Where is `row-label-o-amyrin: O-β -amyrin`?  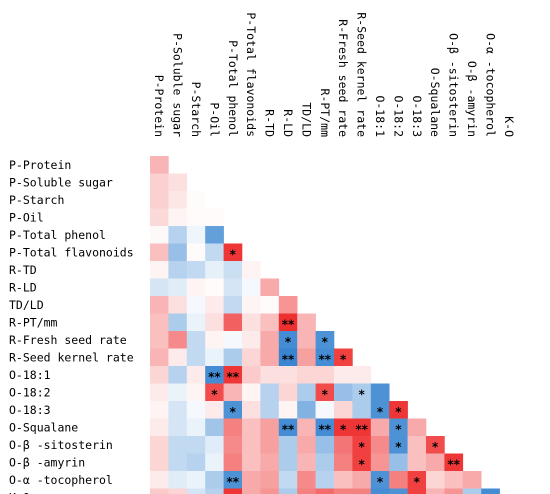
row-label-o-amyrin: O-β -amyrin is located at coordinates (47, 462).